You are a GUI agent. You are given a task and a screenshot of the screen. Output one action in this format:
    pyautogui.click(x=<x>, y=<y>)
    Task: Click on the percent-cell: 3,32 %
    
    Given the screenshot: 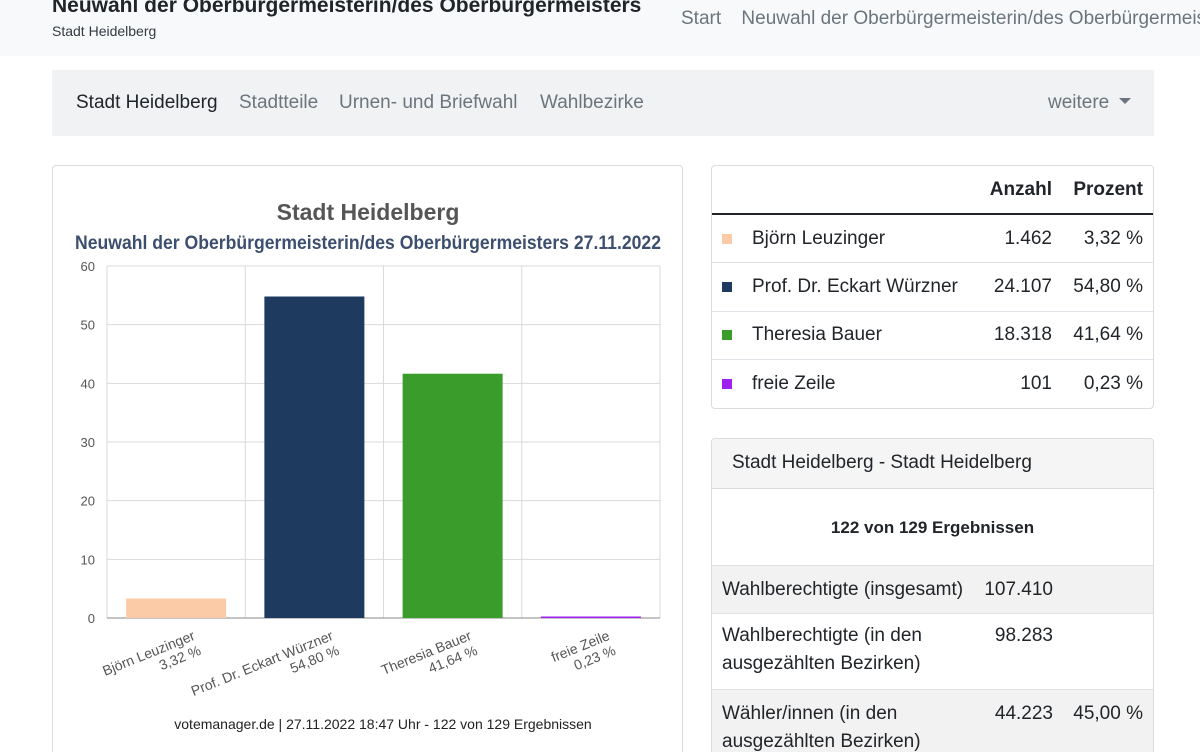 What is the action you would take?
    pyautogui.click(x=1107, y=238)
    